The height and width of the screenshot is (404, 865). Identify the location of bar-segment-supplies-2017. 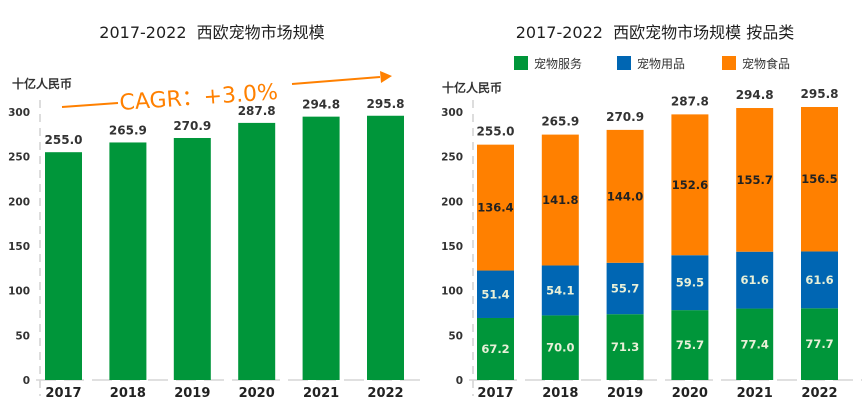
(495, 294).